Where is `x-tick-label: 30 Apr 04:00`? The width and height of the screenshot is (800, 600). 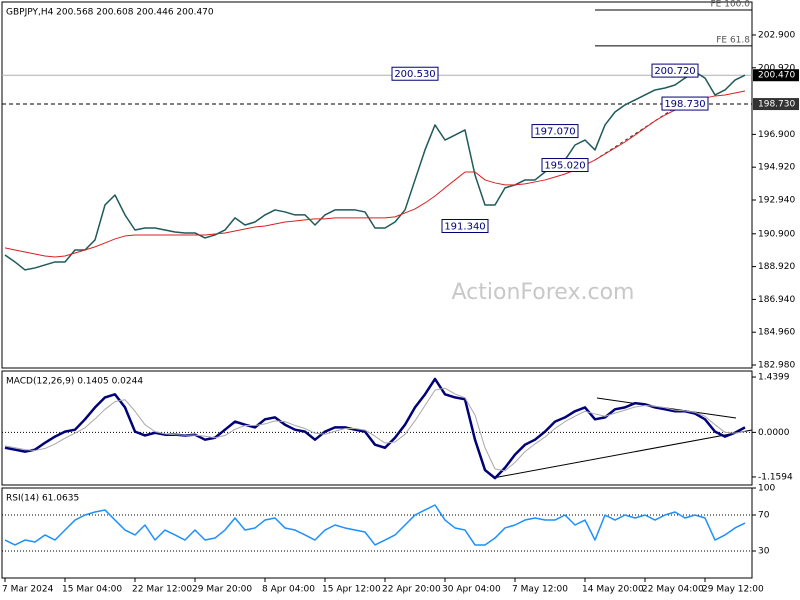 x-tick-label: 30 Apr 04:00 is located at coordinates (471, 590).